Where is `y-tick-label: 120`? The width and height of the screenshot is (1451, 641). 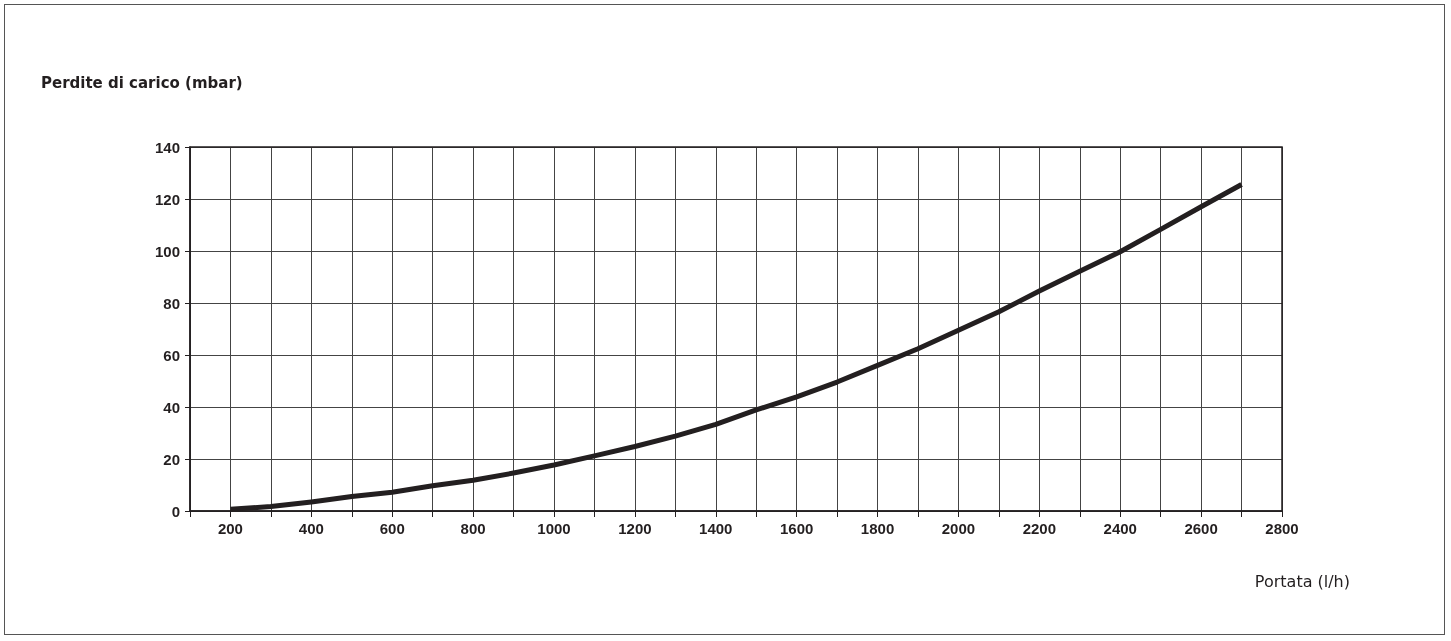
y-tick-label: 120 is located at coordinates (167, 199).